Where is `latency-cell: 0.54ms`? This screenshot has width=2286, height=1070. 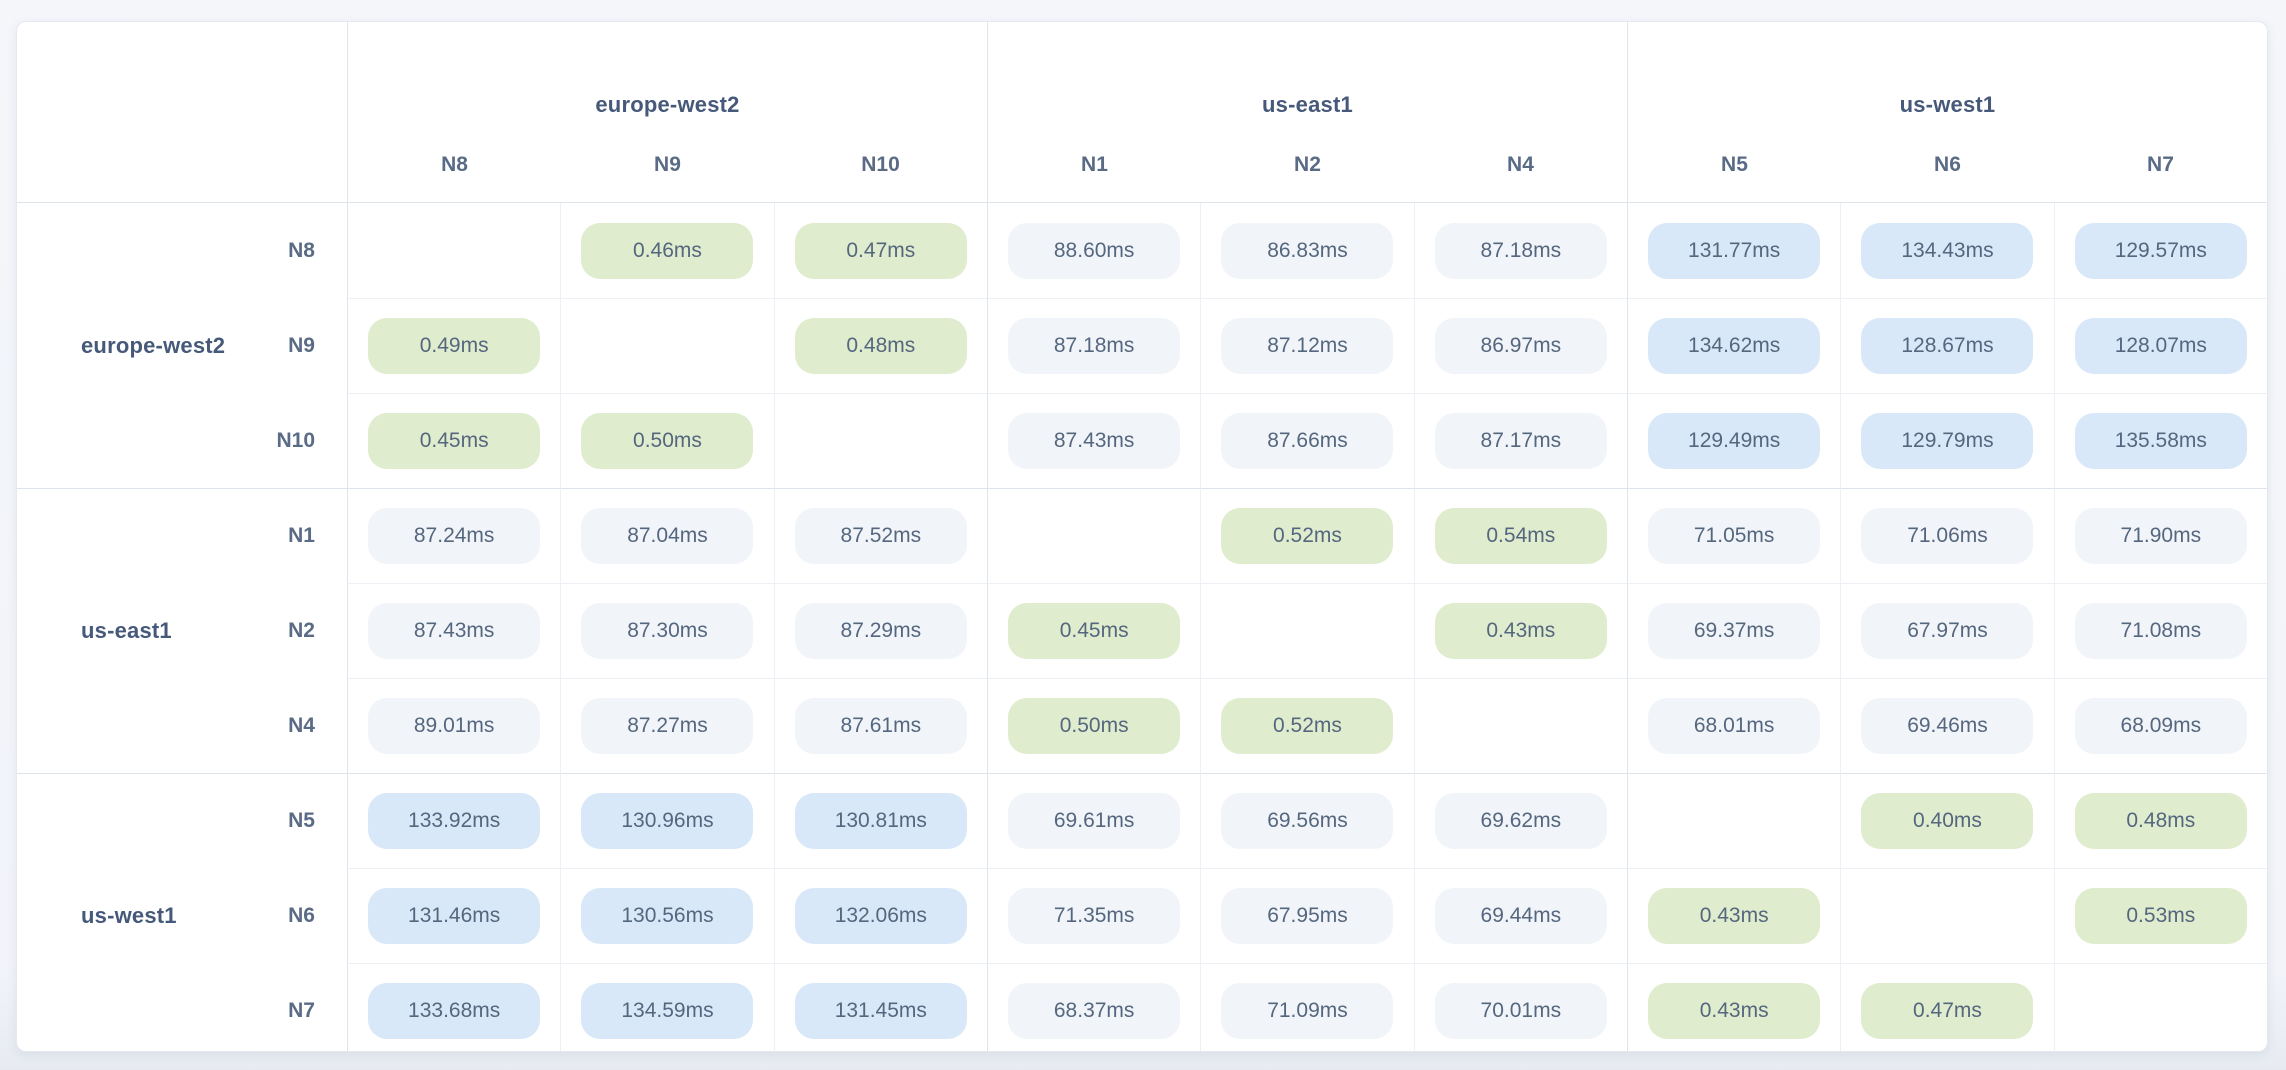 latency-cell: 0.54ms is located at coordinates (1520, 535).